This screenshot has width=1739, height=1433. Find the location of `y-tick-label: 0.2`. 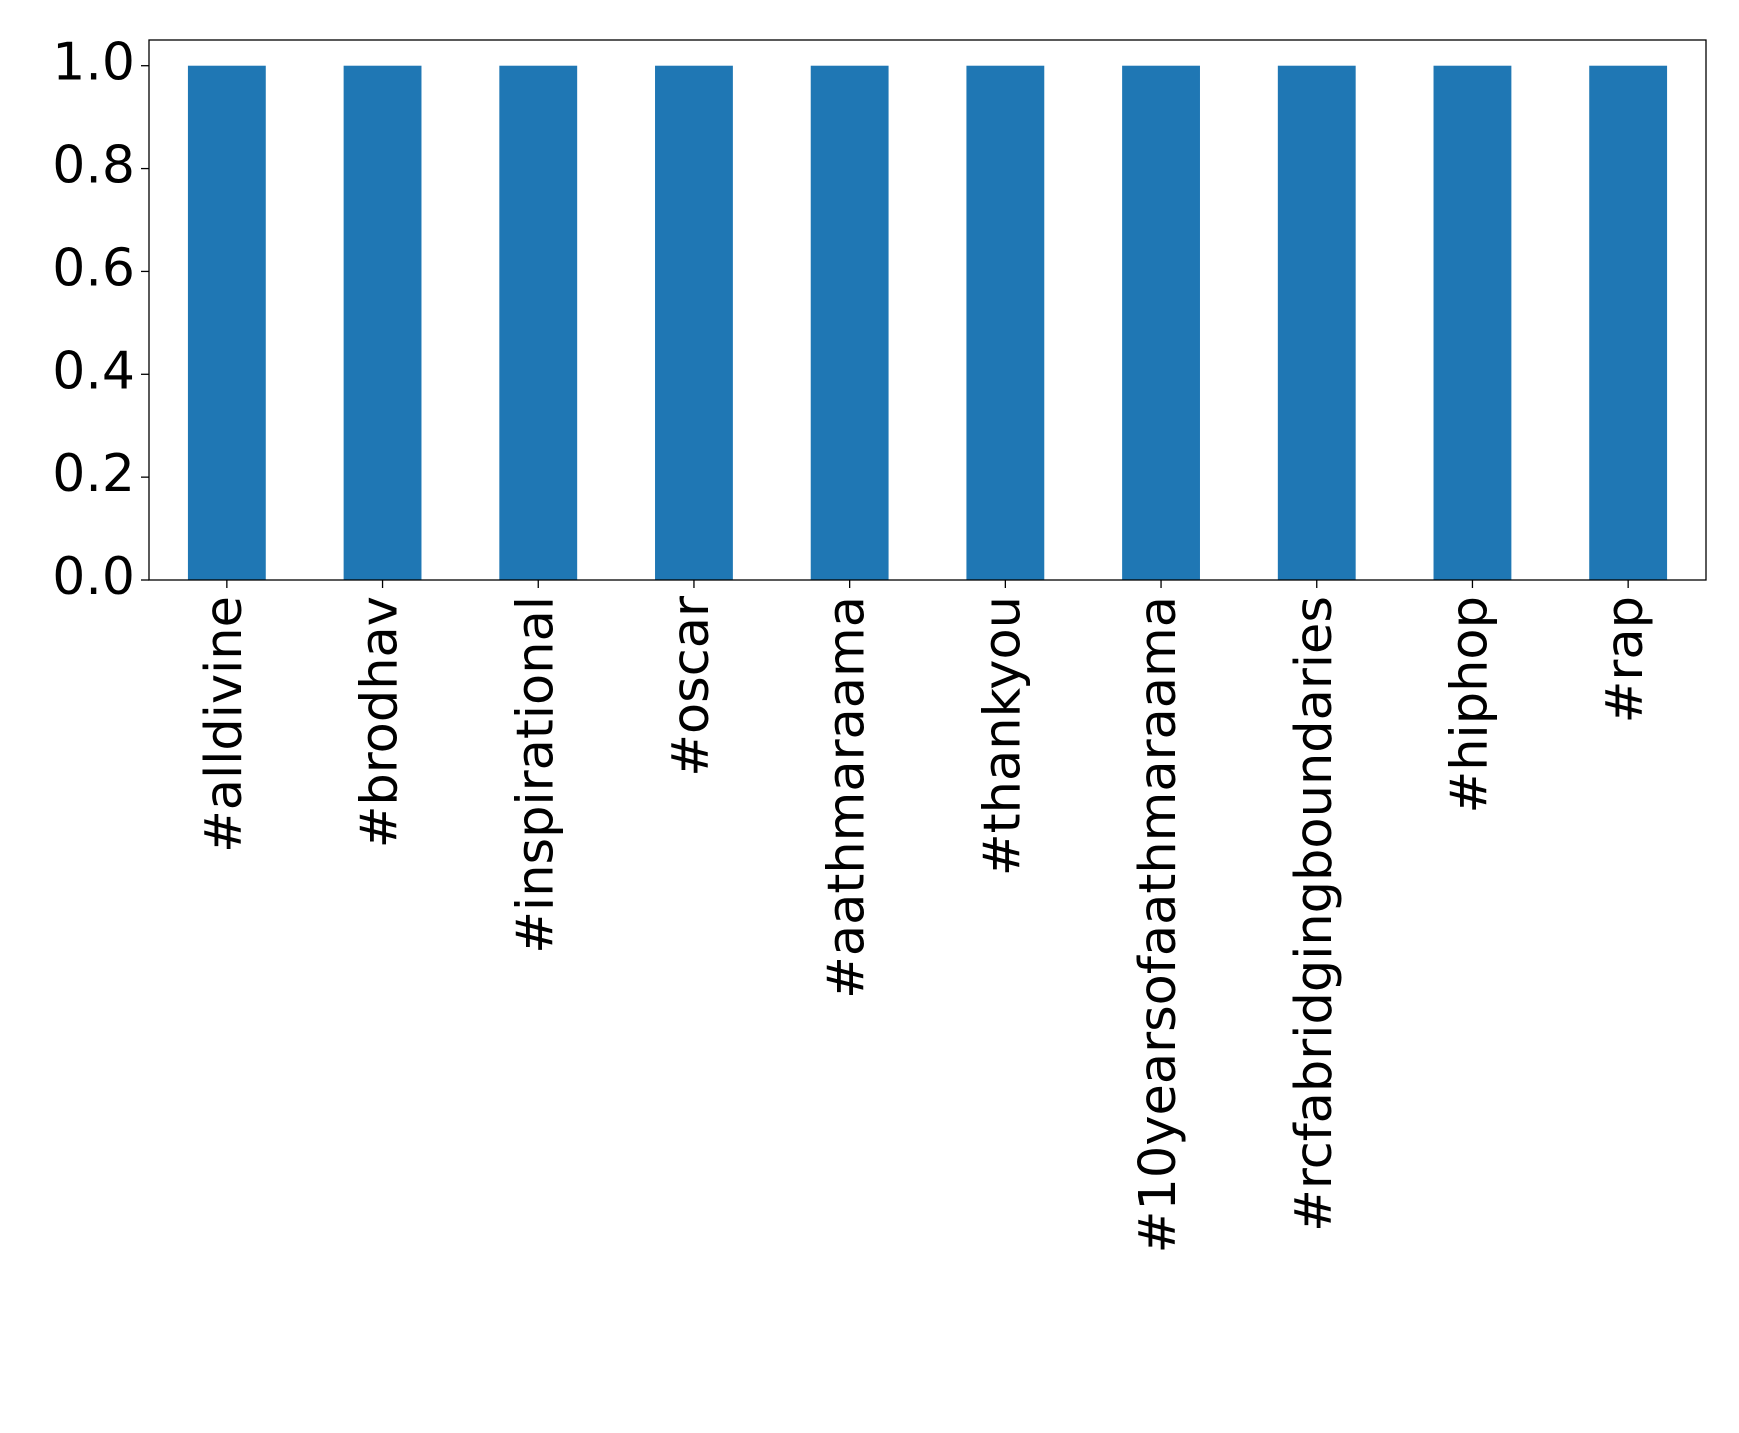

y-tick-label: 0.2 is located at coordinates (93, 474).